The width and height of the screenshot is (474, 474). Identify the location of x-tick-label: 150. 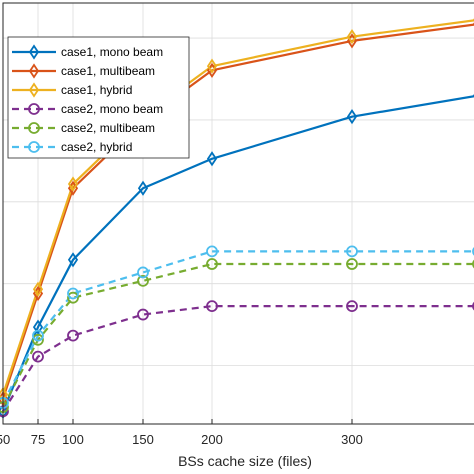
(143, 439).